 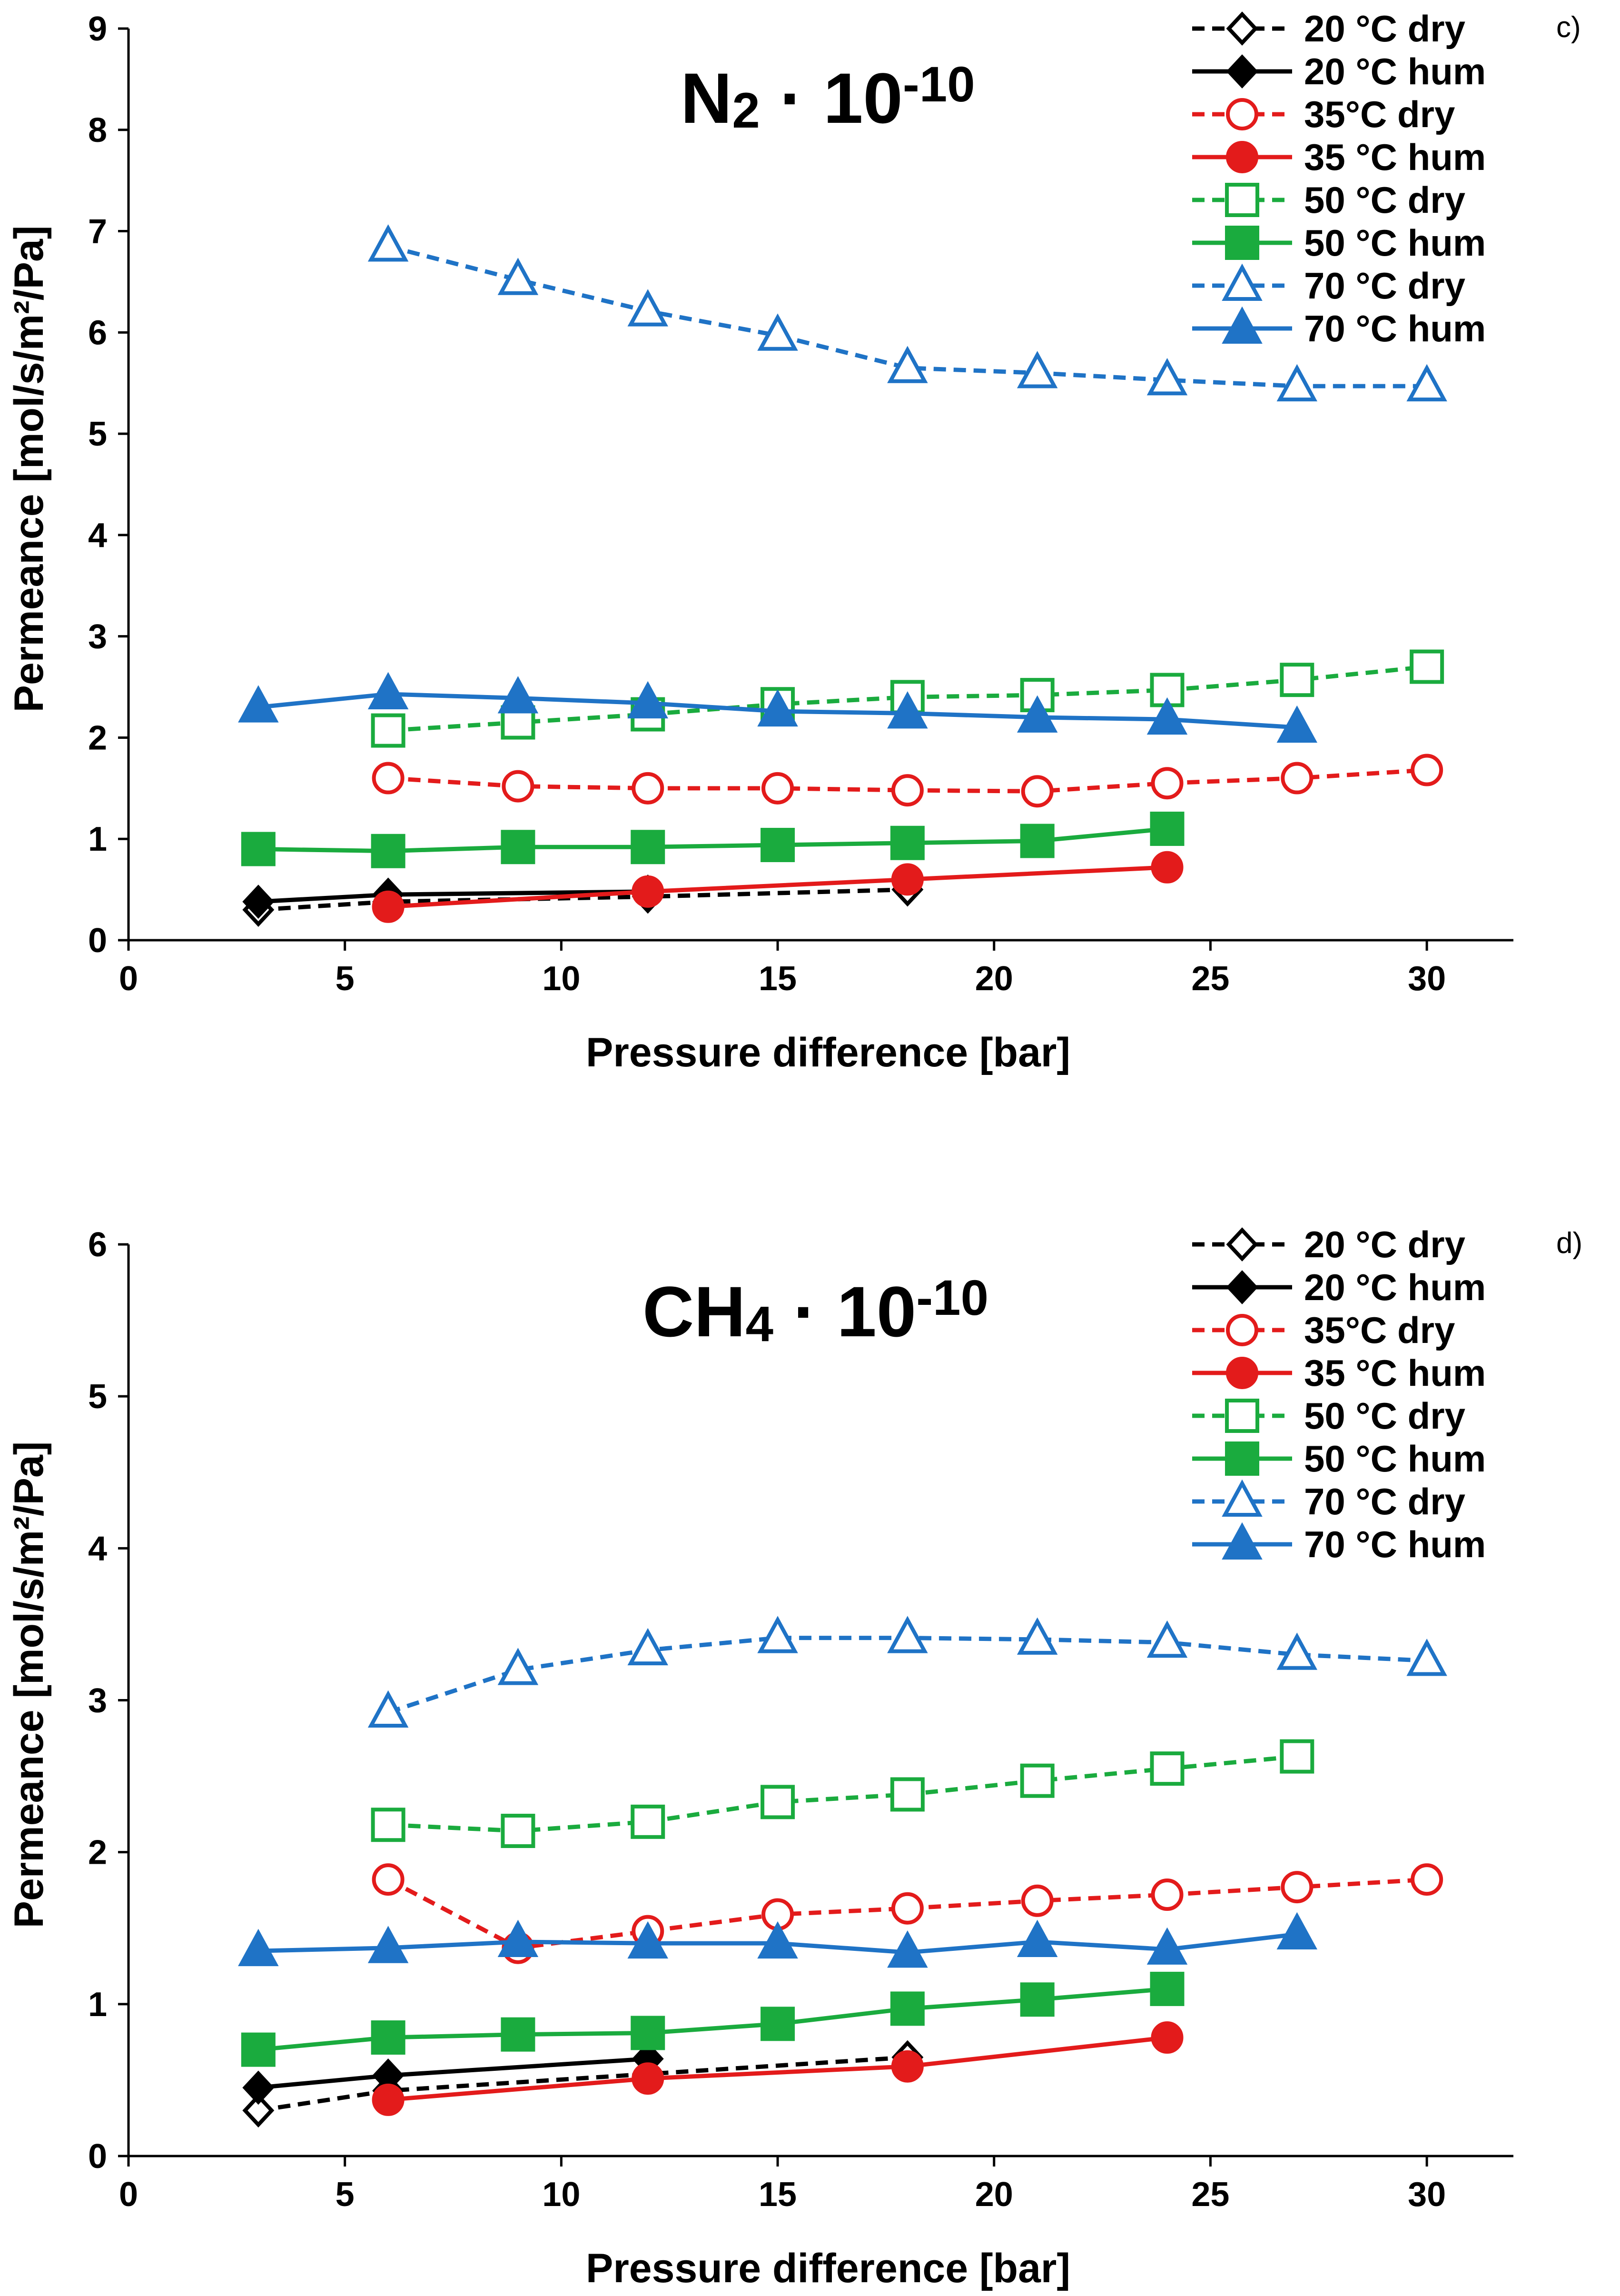 I want to click on legend-item: 35°C dry, so click(x=1324, y=1330).